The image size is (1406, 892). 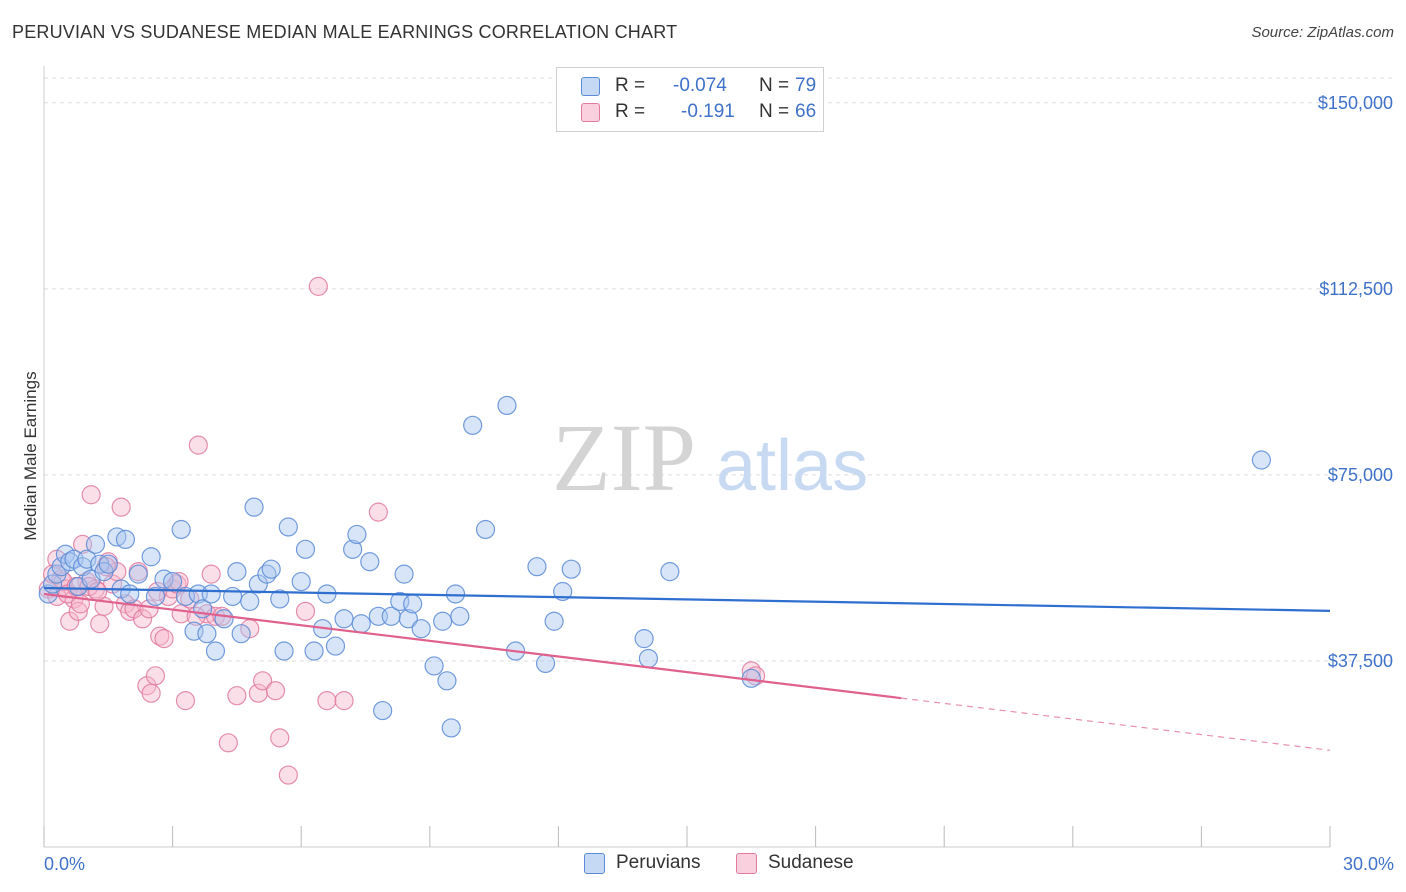 What do you see at coordinates (690, 99) in the screenshot?
I see `correlation-legend: R = -0.074 N = 79 R = -0.191 N = 66` at bounding box center [690, 99].